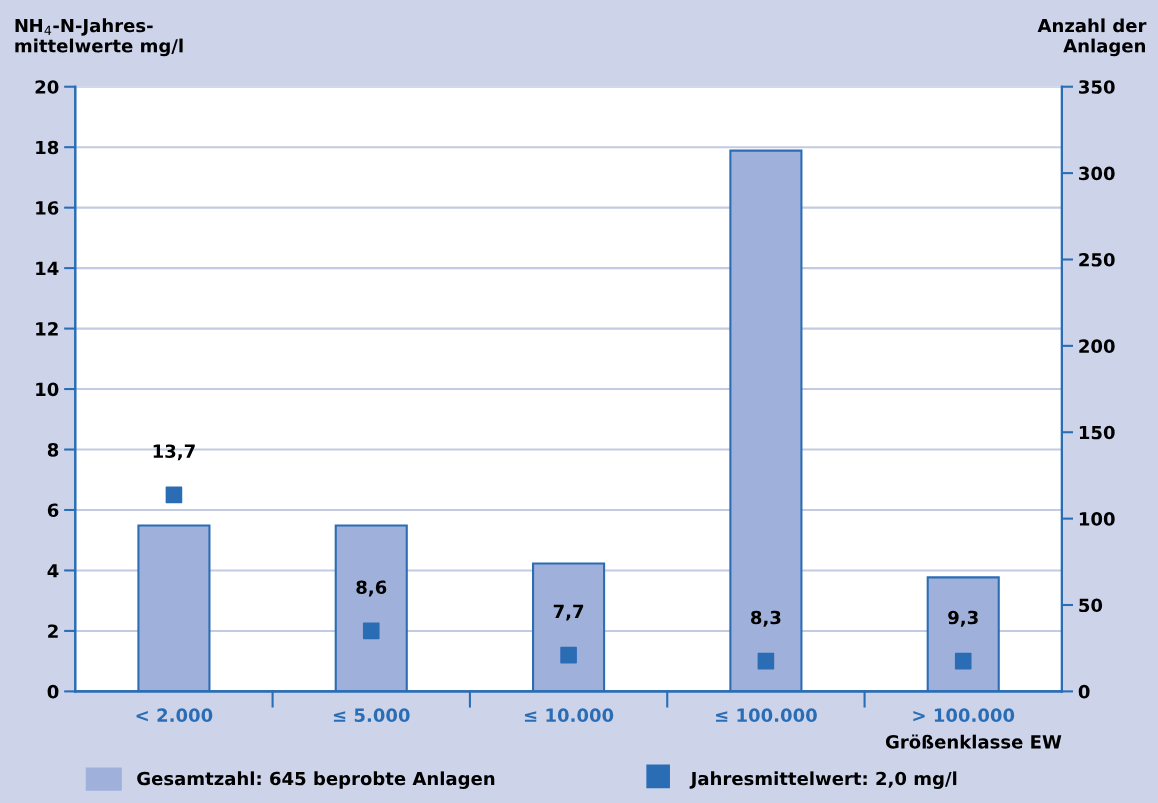 The image size is (1158, 803). Describe the element at coordinates (973, 741) in the screenshot. I see `x-axis-title: Größenklasse EW` at that location.